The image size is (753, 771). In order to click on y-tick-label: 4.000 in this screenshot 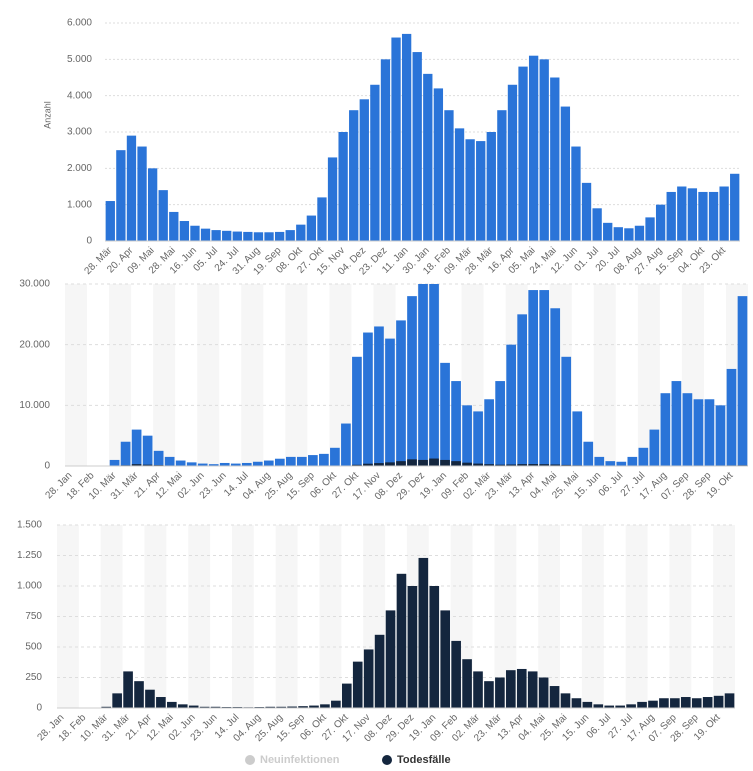, I will do `click(79, 95)`.